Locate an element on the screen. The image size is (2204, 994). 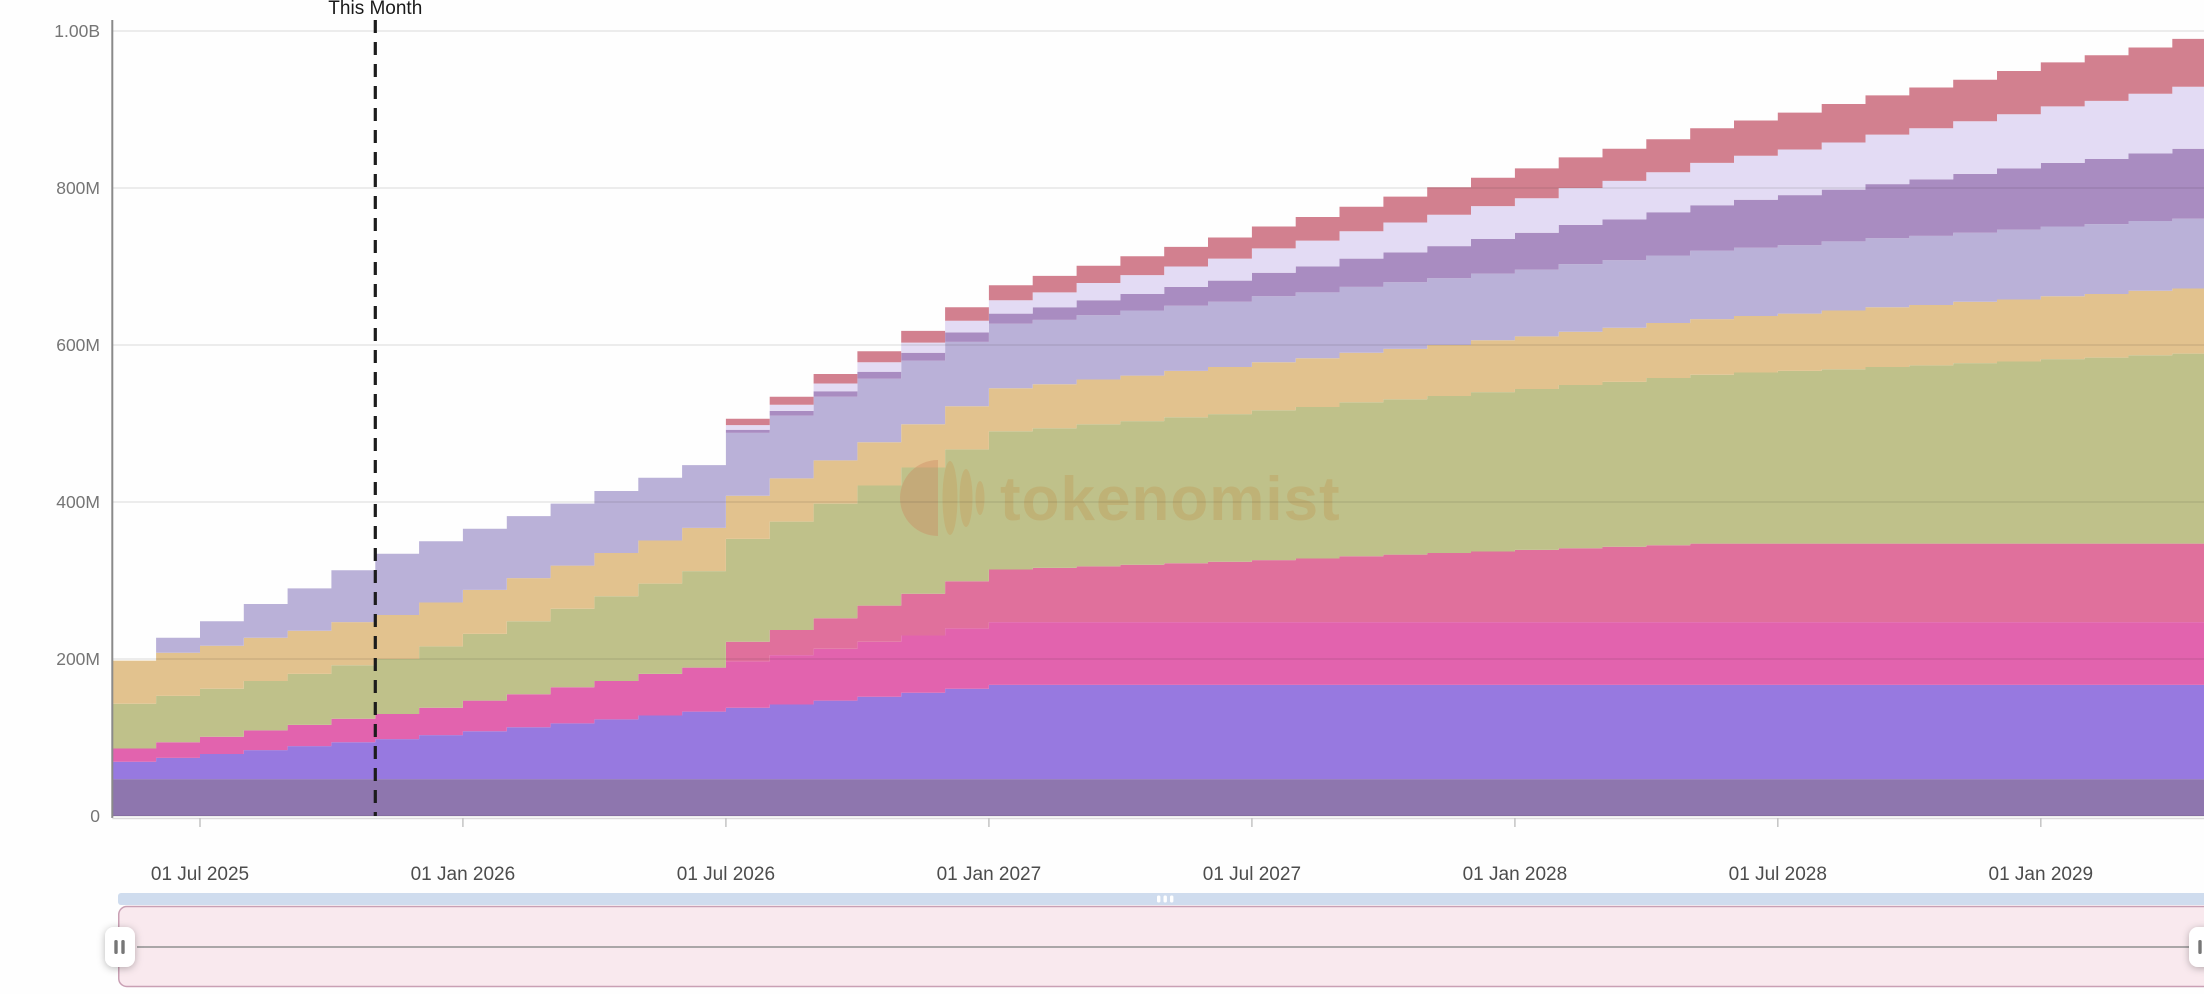
tokenomist-logo-icon is located at coordinates (942, 498).